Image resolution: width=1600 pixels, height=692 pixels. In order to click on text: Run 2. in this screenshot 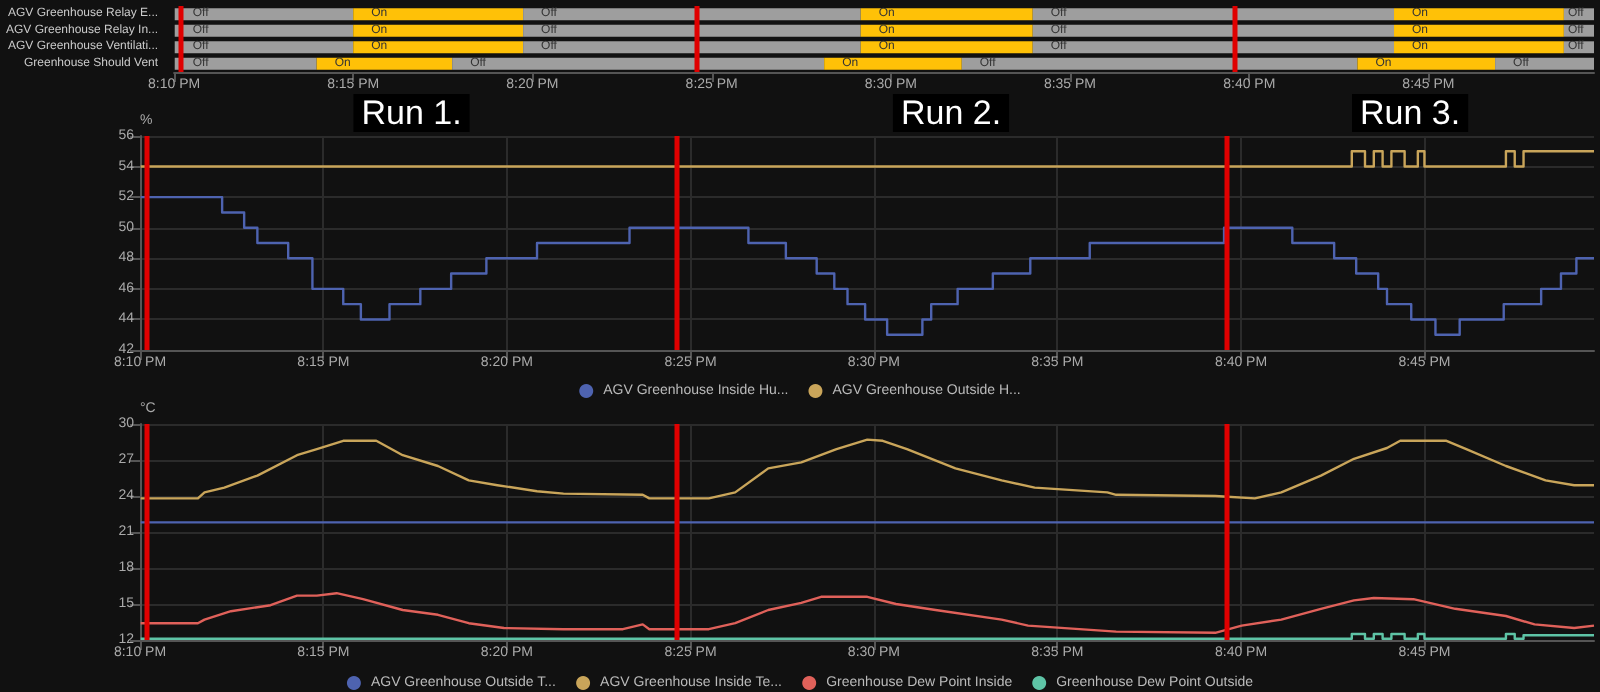, I will do `click(951, 113)`.